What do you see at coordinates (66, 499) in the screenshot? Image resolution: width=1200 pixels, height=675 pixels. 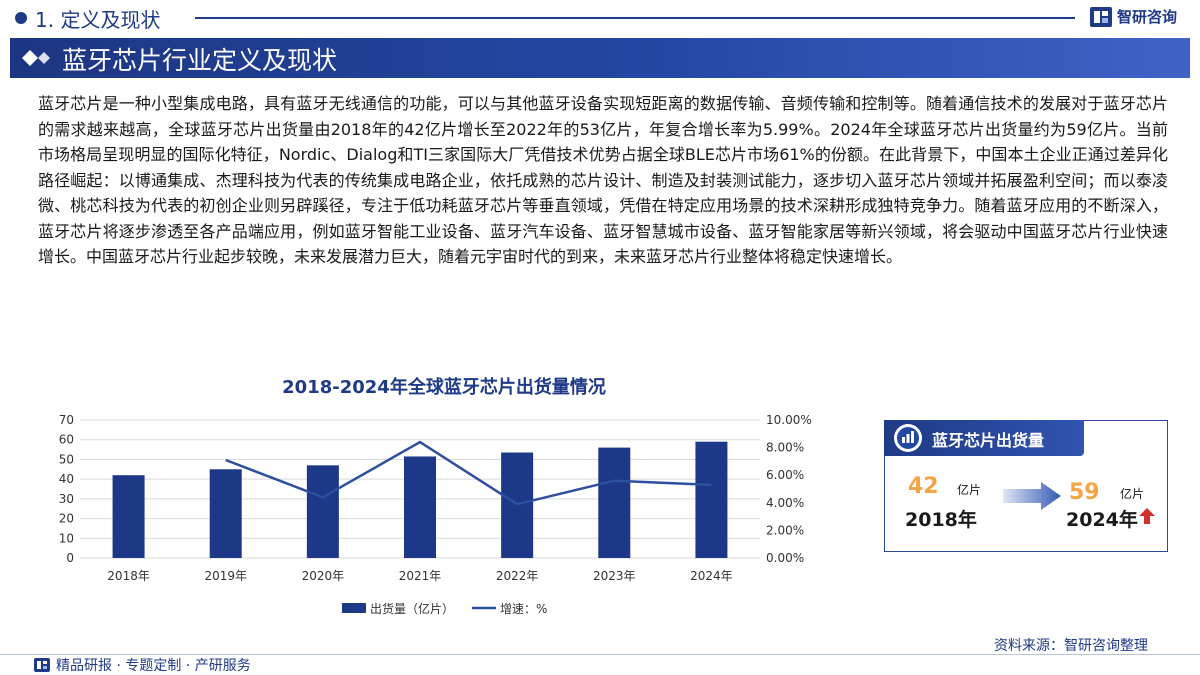 I see `y-left-tick-label: 30` at bounding box center [66, 499].